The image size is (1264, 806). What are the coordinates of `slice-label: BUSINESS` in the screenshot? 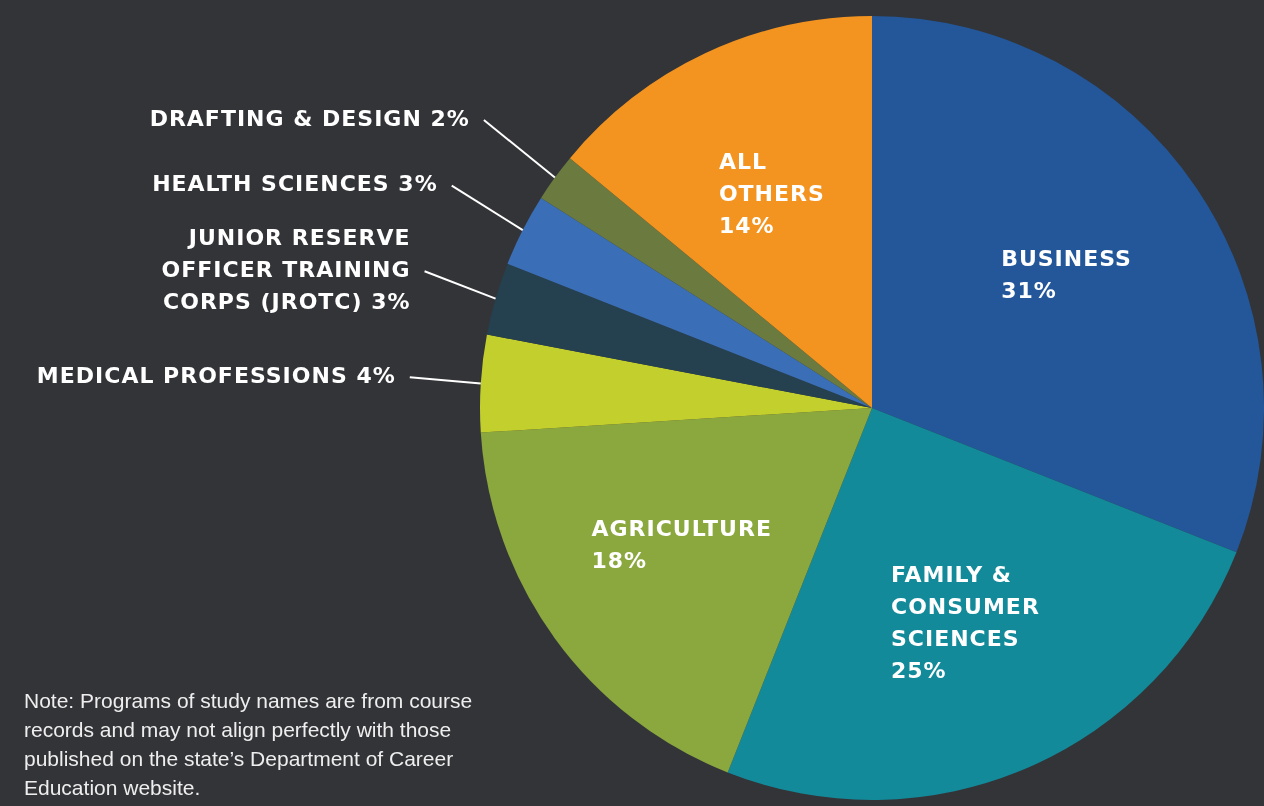 It's located at (1066, 258).